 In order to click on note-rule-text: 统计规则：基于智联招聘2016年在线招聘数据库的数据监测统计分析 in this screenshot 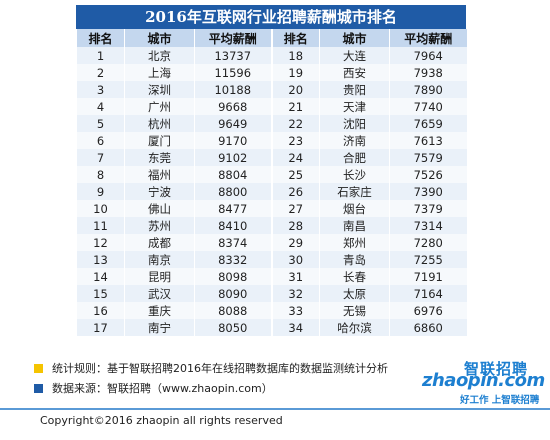, I will do `click(220, 368)`.